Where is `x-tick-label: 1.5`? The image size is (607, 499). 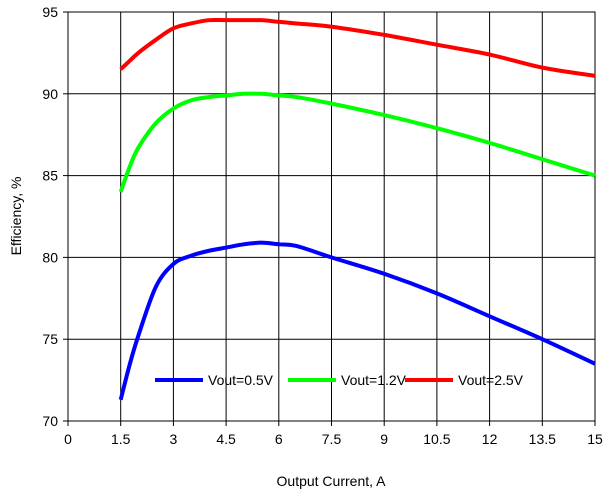
x-tick-label: 1.5 is located at coordinates (121, 439).